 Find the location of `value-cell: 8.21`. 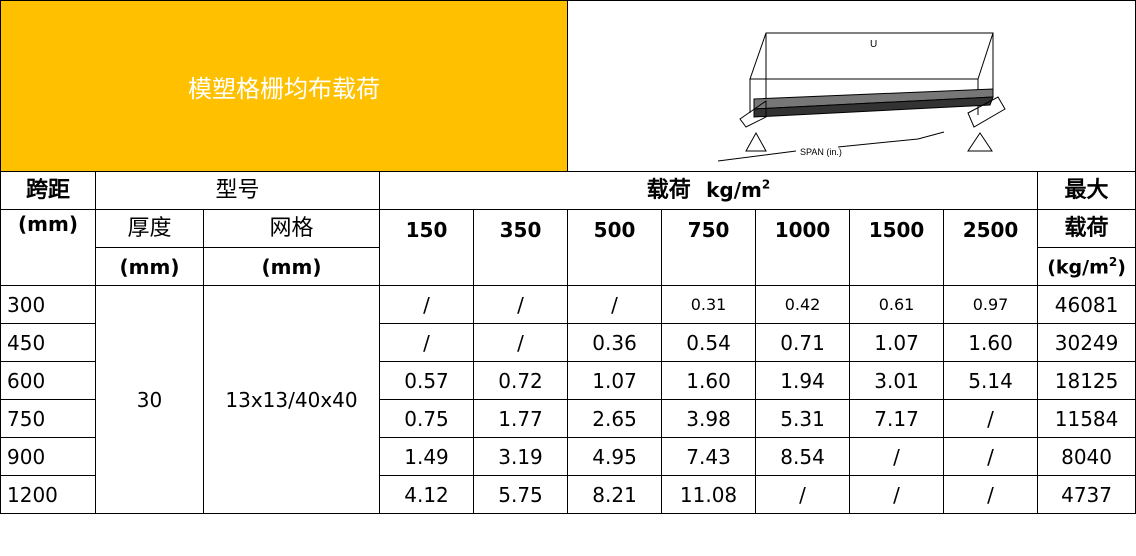

value-cell: 8.21 is located at coordinates (615, 494).